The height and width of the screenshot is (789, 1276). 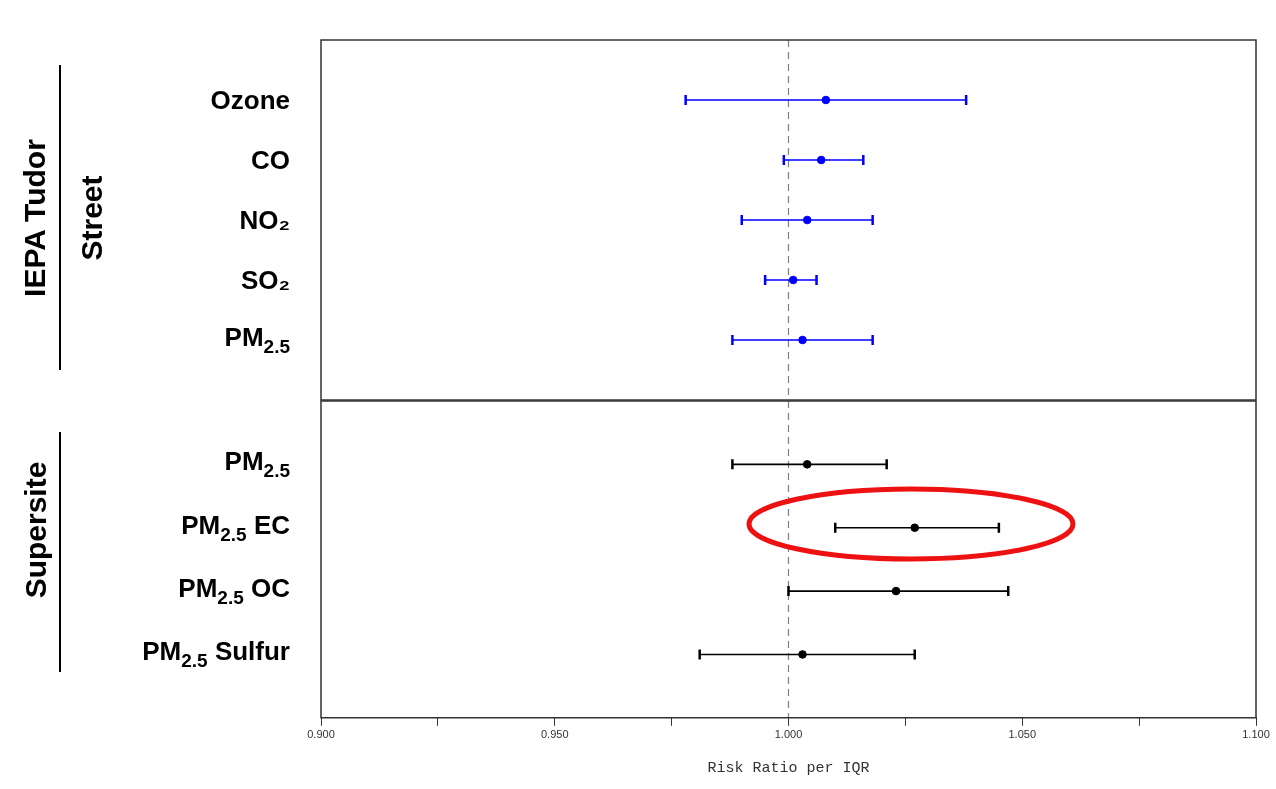 What do you see at coordinates (234, 591) in the screenshot?
I see `y-tick-label: PM$_{2.5}$ OC` at bounding box center [234, 591].